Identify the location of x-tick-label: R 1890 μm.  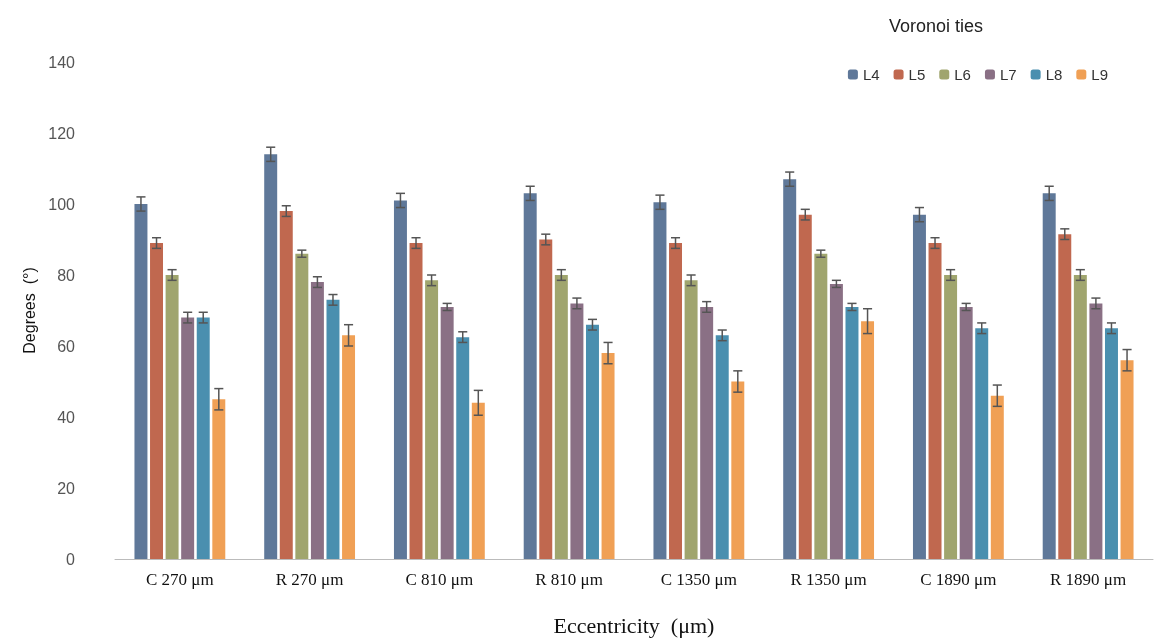
(1088, 579).